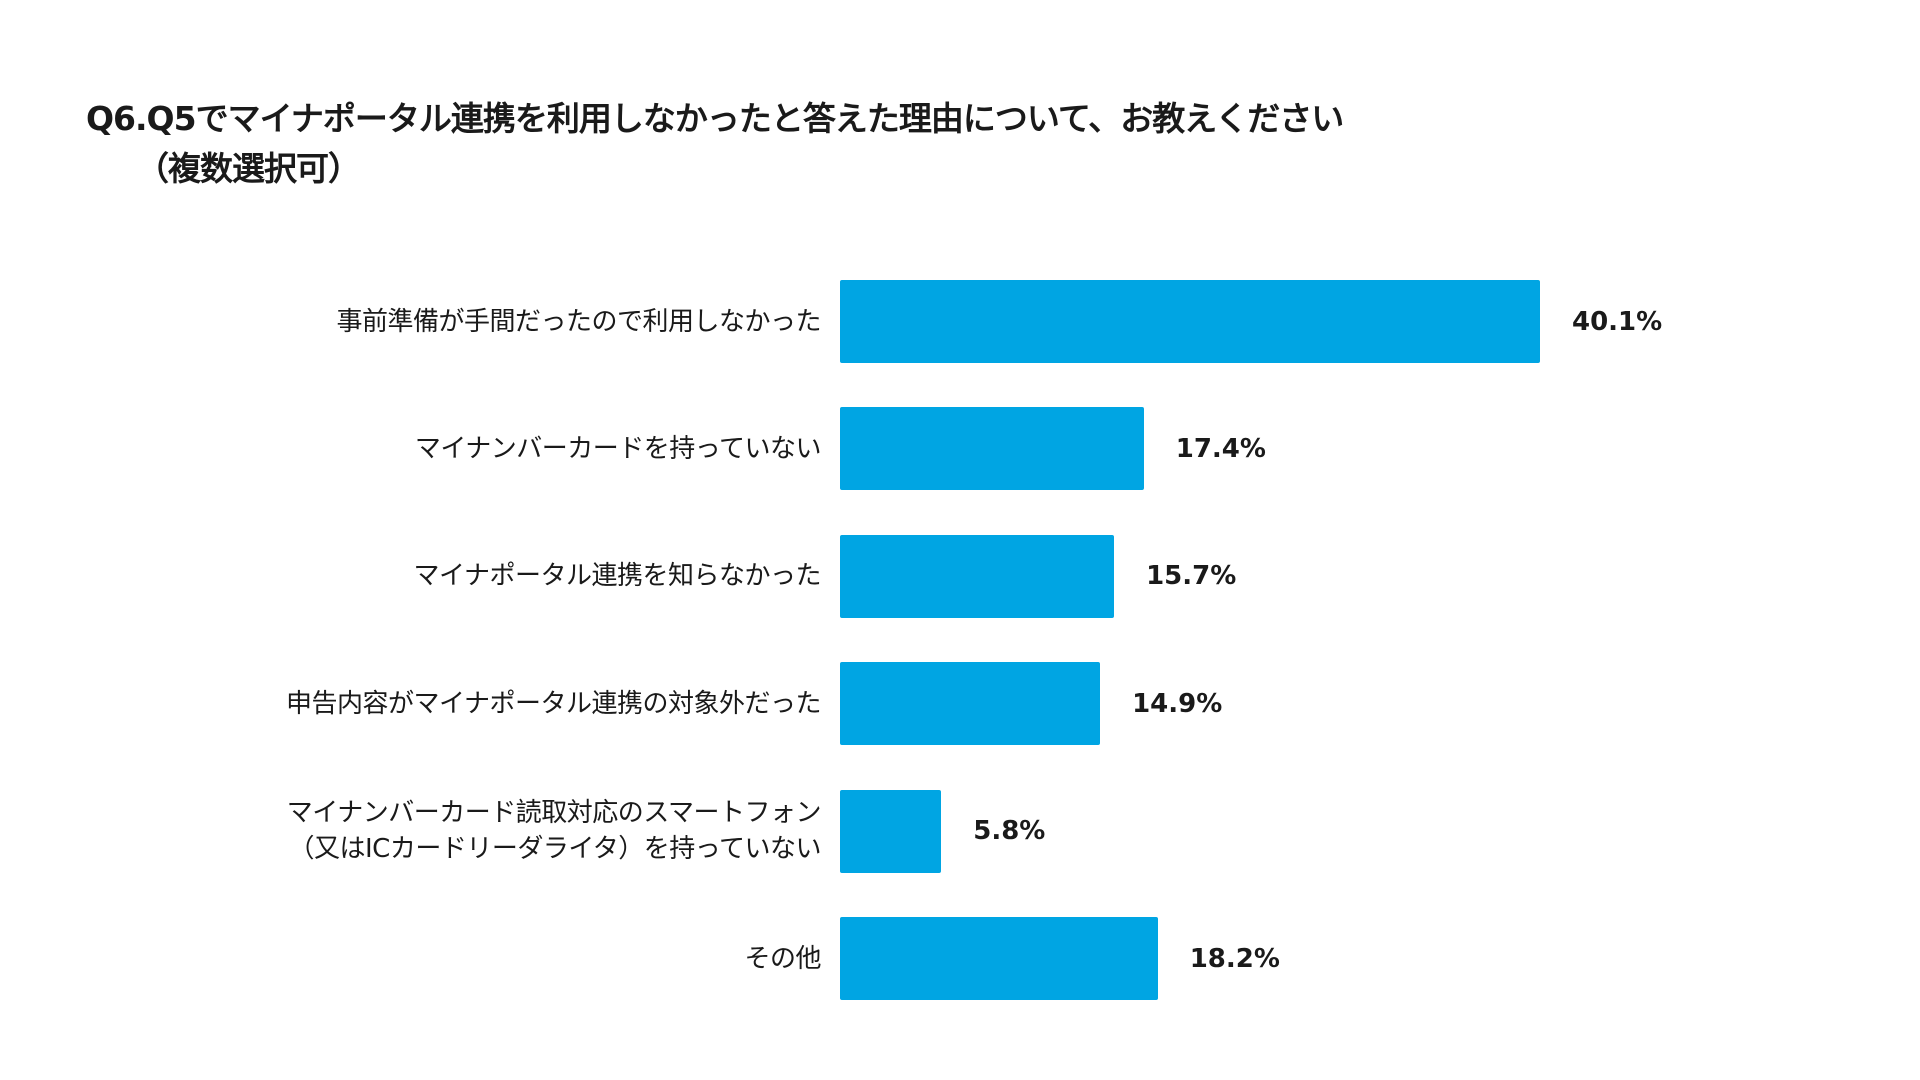 The image size is (1920, 1080). I want to click on category-label-line: 事前準備が手間だったので利用しなかった, so click(578, 321).